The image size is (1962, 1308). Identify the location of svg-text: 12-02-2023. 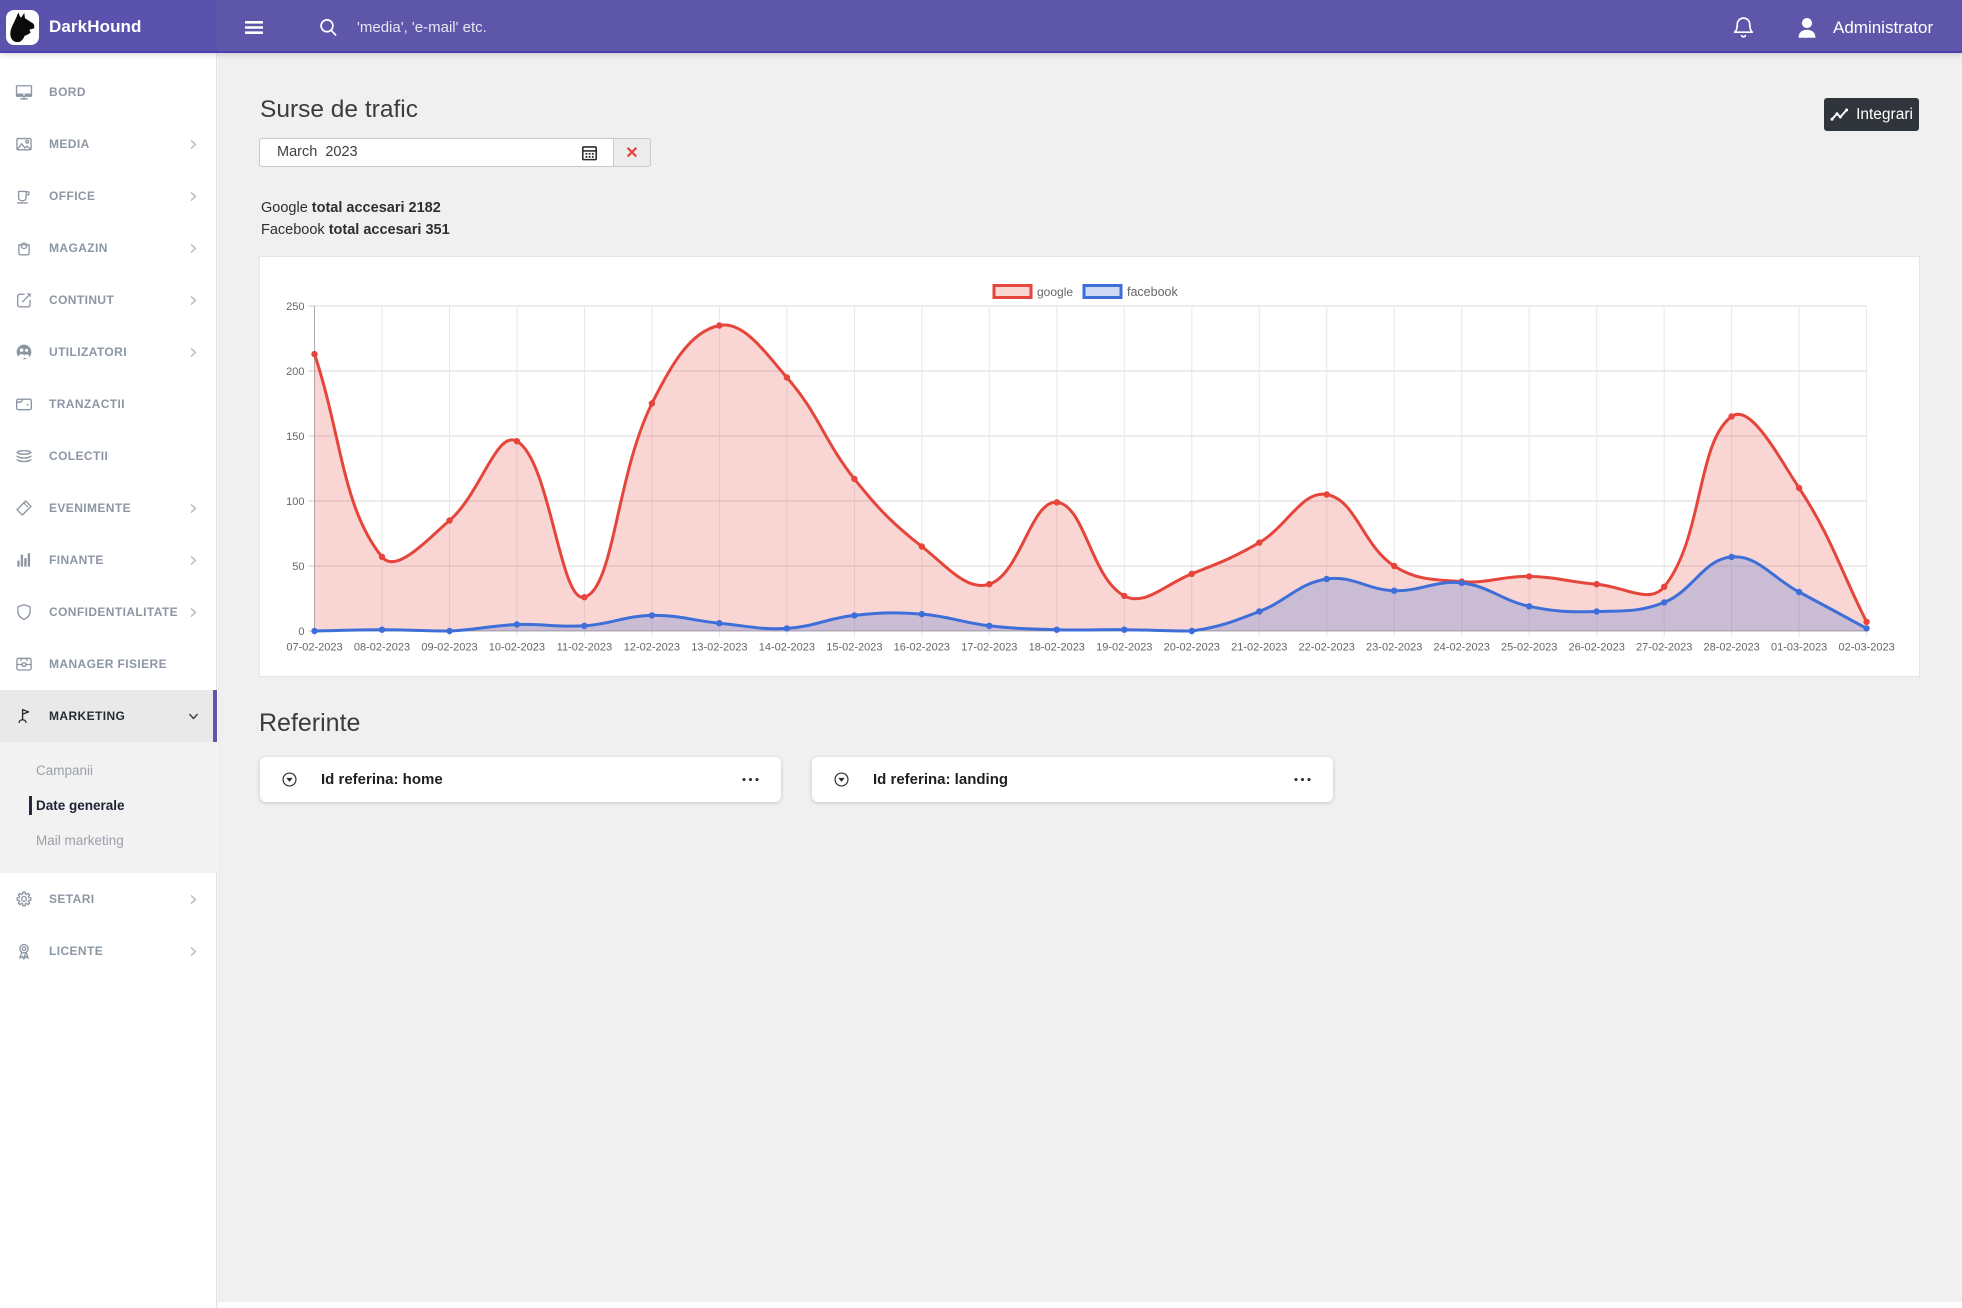
(652, 648).